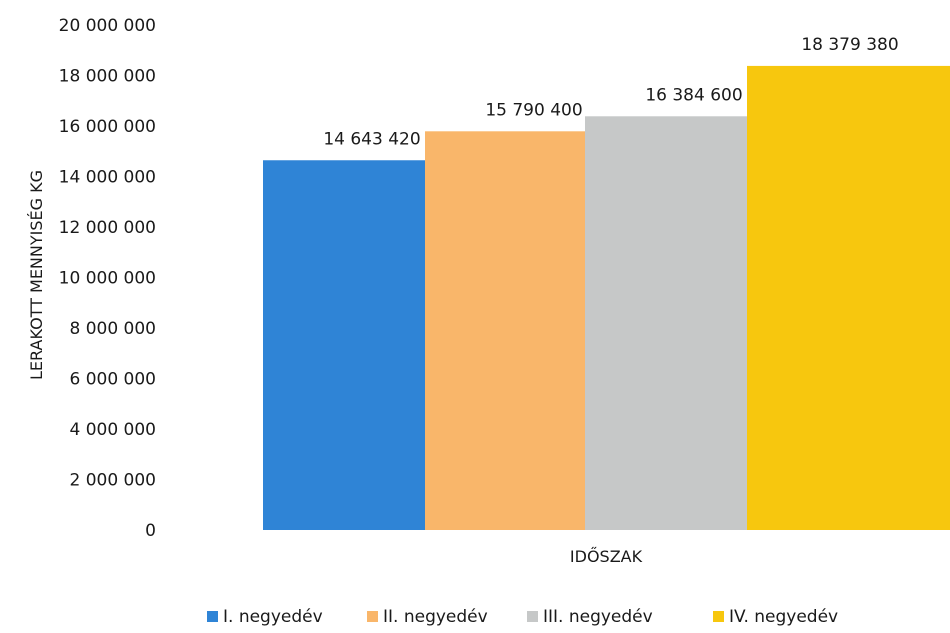 This screenshot has height=633, width=950. Describe the element at coordinates (107, 26) in the screenshot. I see `y-tick-label: 20 000 000` at that location.